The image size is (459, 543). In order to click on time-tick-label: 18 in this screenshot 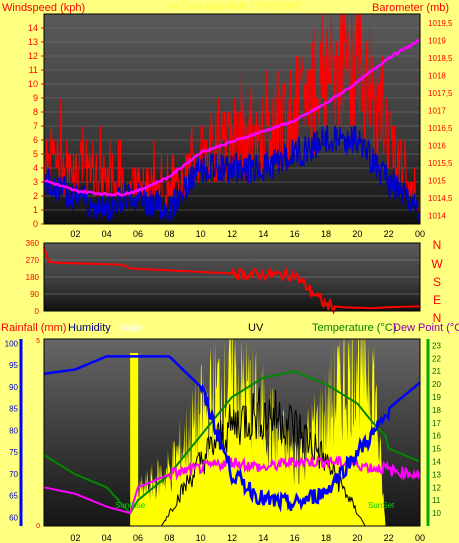, I will do `click(326, 538)`.